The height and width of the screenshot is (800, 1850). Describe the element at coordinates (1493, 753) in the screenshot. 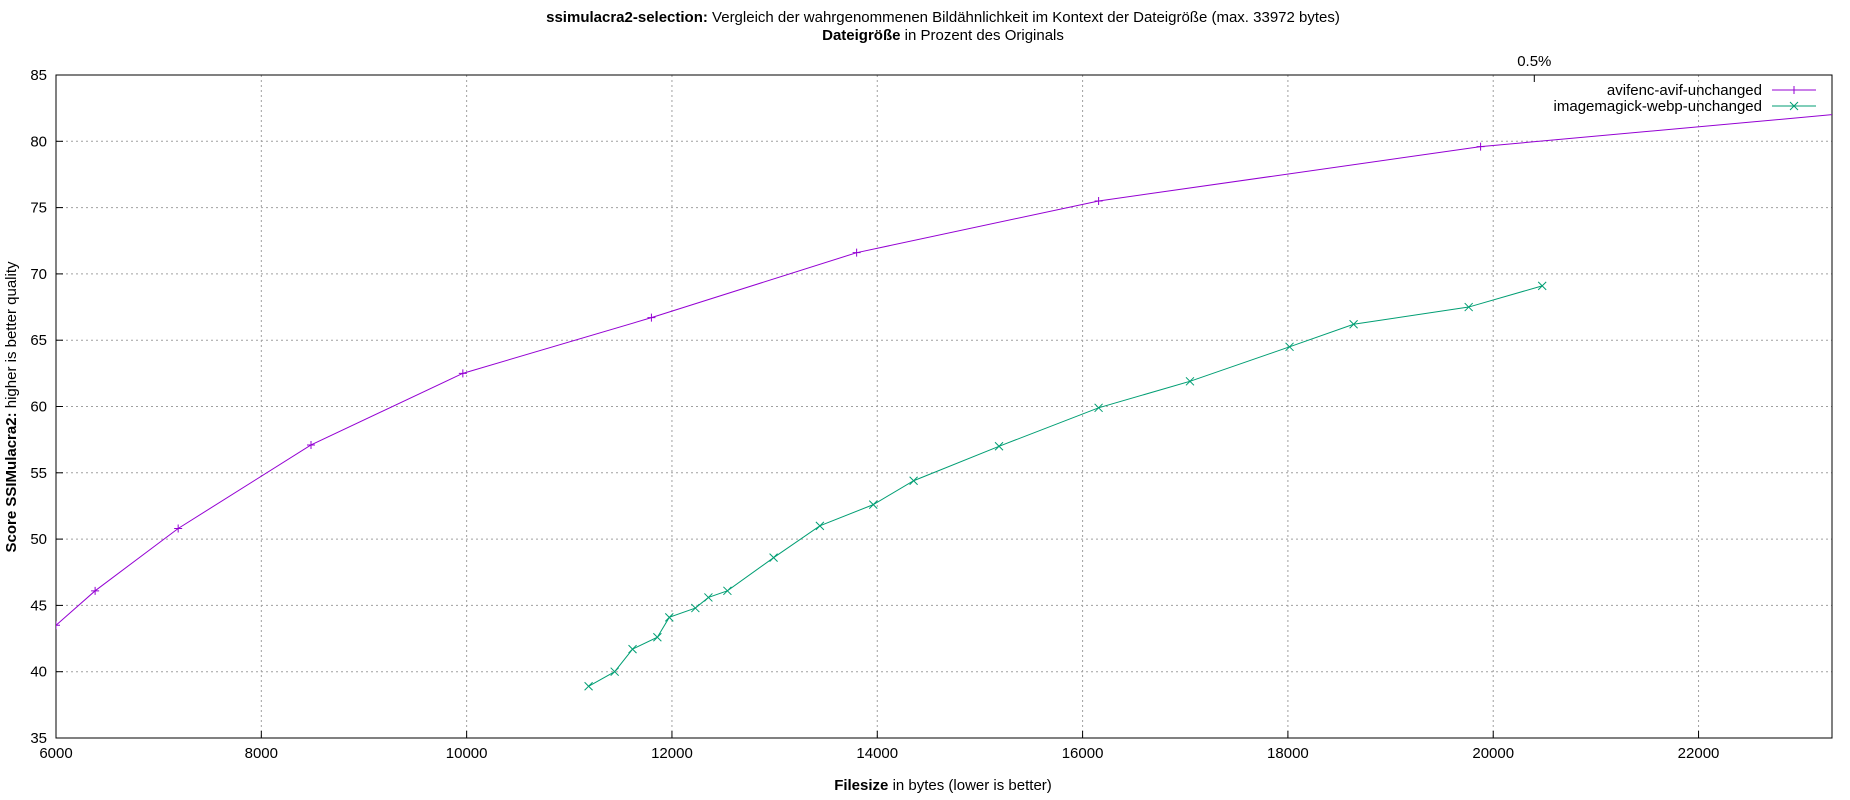

I see `x-tick-label: 20000` at that location.